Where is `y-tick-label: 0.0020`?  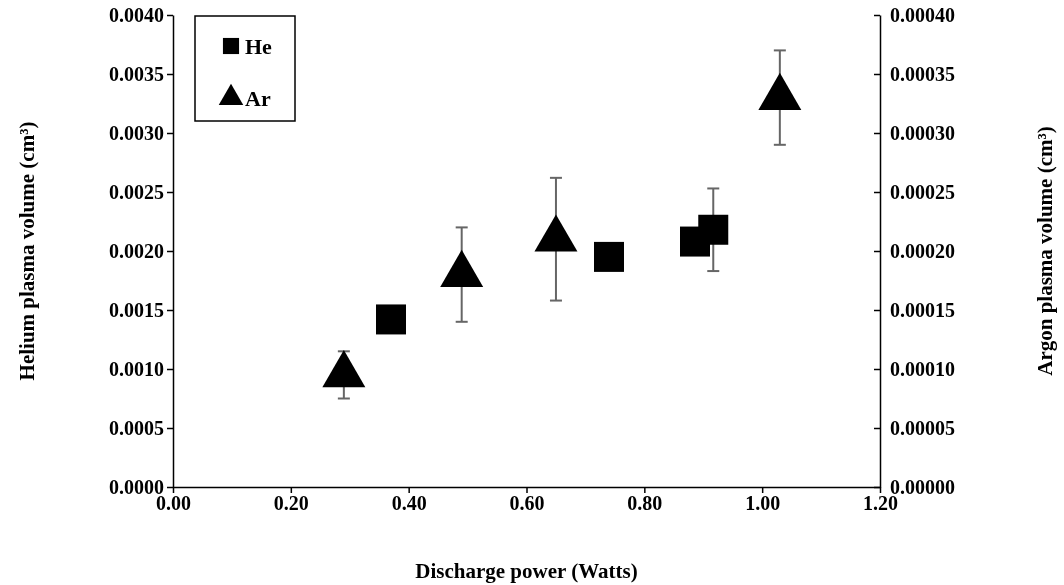
y-tick-label: 0.0020 is located at coordinates (136, 250).